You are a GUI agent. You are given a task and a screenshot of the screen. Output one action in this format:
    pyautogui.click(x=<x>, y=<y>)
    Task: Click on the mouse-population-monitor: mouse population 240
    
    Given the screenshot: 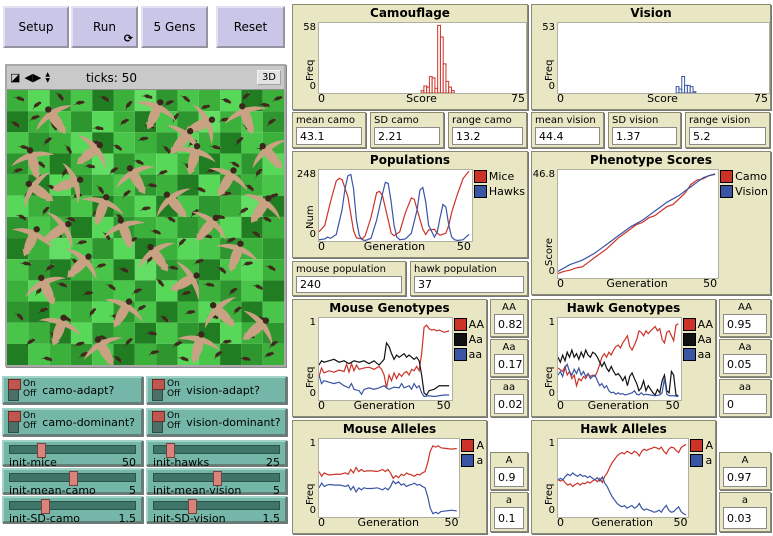 What is the action you would take?
    pyautogui.click(x=349, y=278)
    